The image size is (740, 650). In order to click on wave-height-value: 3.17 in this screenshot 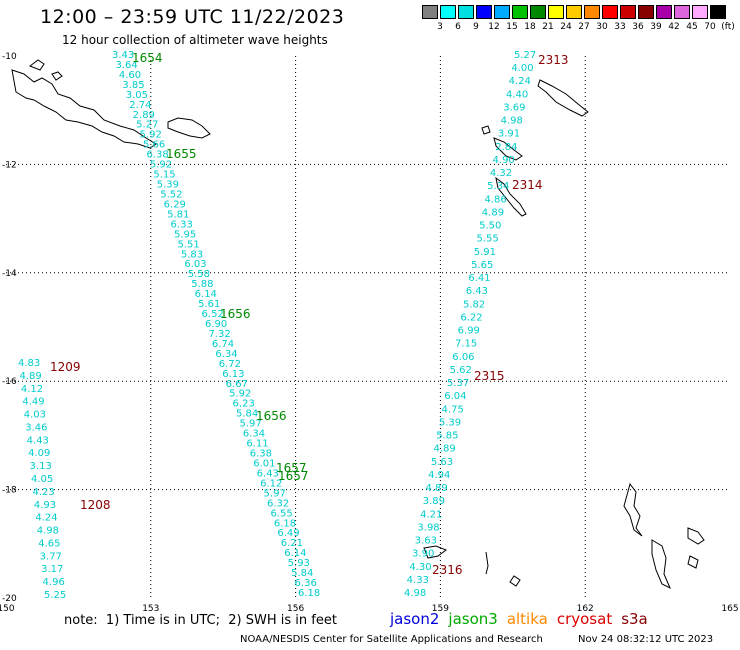, I will do `click(52, 569)`.